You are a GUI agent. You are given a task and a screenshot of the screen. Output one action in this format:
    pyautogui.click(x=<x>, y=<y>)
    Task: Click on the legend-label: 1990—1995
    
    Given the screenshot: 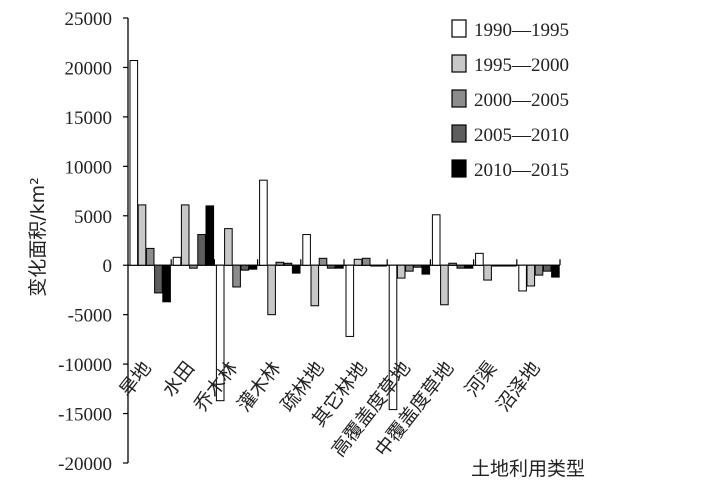 What is the action you would take?
    pyautogui.click(x=521, y=30)
    